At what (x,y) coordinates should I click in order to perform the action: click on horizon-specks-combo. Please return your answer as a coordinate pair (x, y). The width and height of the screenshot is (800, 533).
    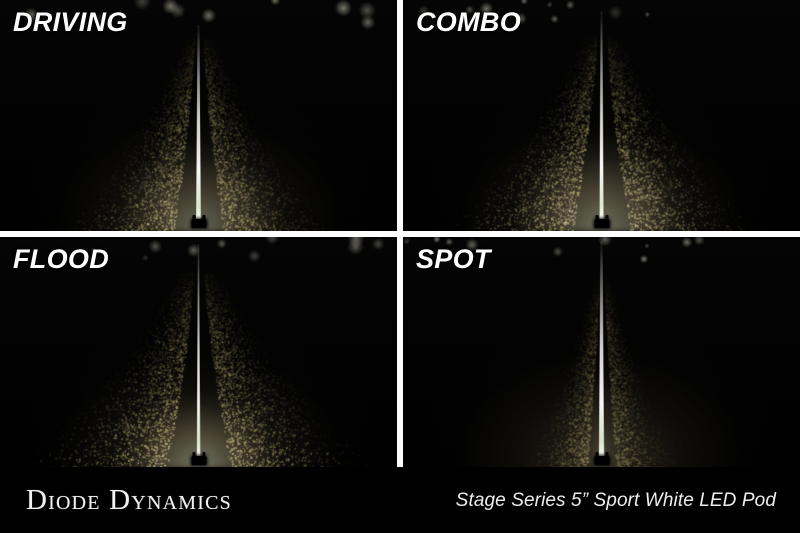
    Looking at the image, I should click on (597, 16).